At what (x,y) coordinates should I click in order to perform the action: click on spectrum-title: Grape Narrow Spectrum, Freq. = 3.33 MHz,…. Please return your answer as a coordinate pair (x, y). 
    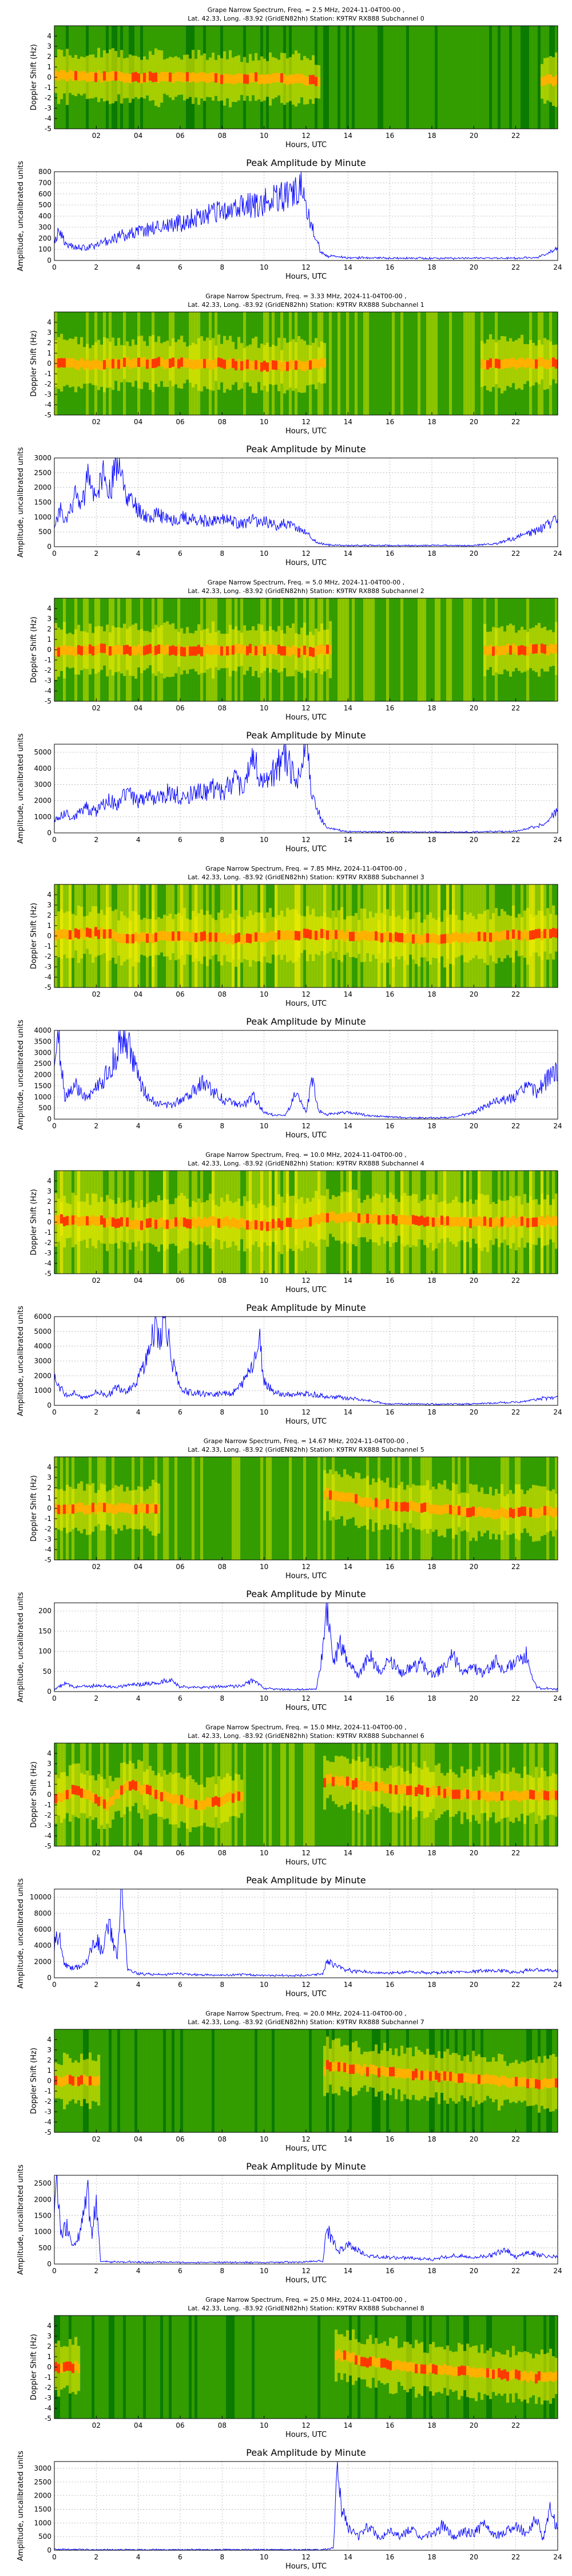
    Looking at the image, I should click on (306, 296).